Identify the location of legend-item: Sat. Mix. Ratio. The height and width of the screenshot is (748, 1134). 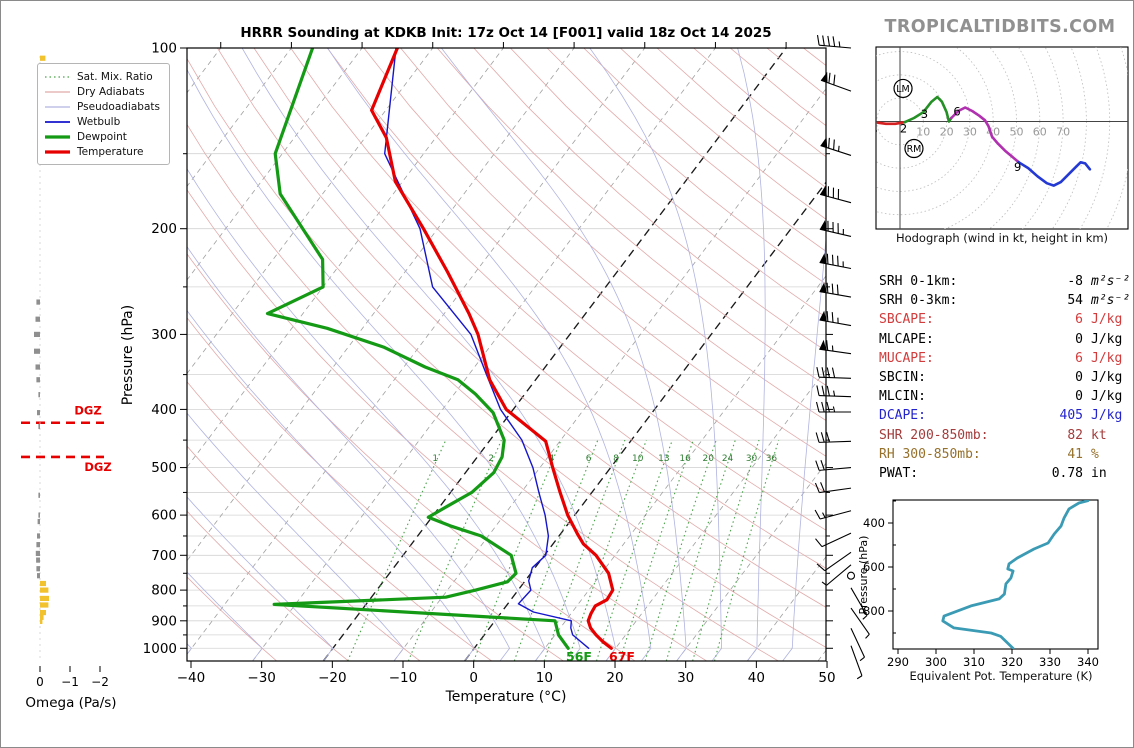
(102, 76).